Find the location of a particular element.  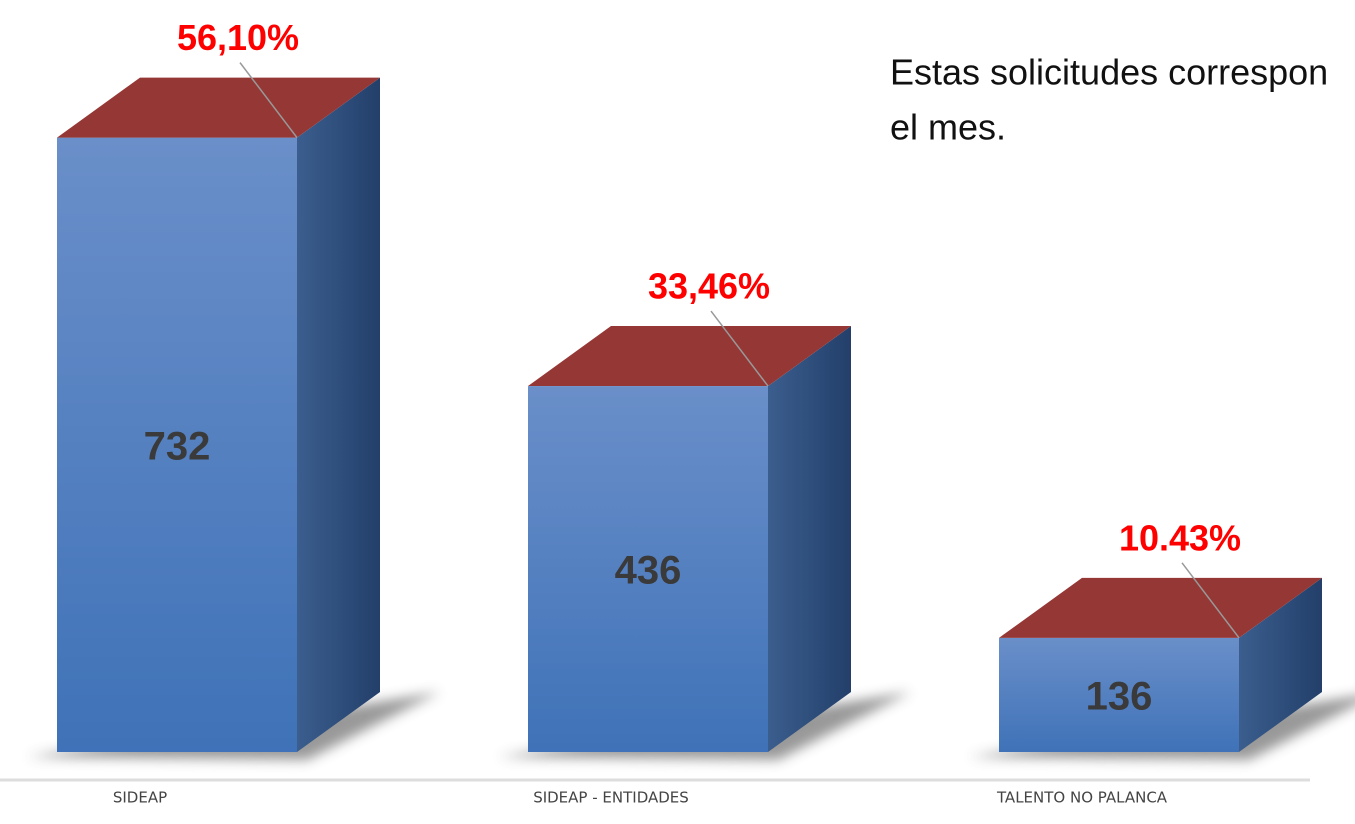

x-tick-label: SIDEAP - ENTIDADES is located at coordinates (611, 798).